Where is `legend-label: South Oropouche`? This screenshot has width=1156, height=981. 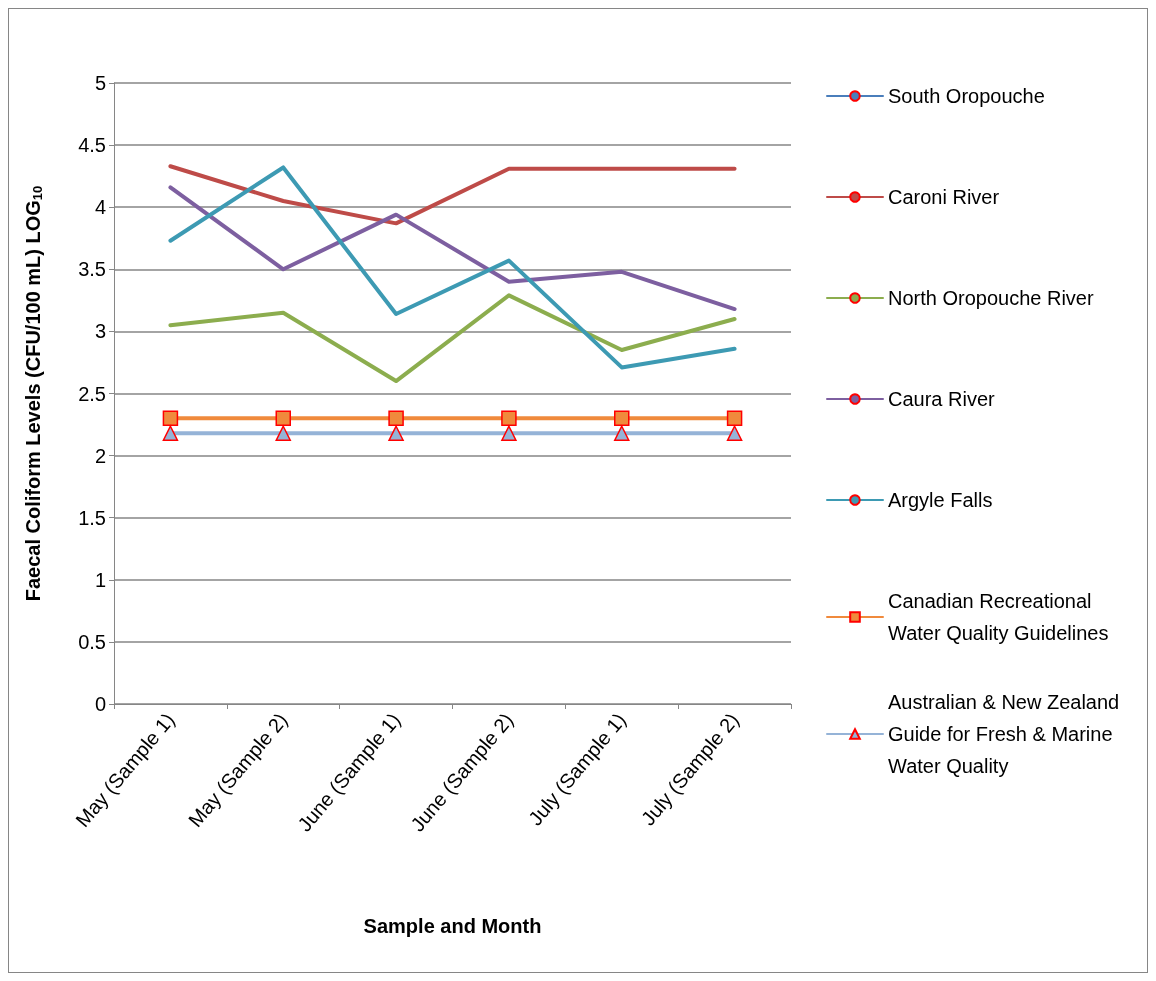 legend-label: South Oropouche is located at coordinates (966, 96).